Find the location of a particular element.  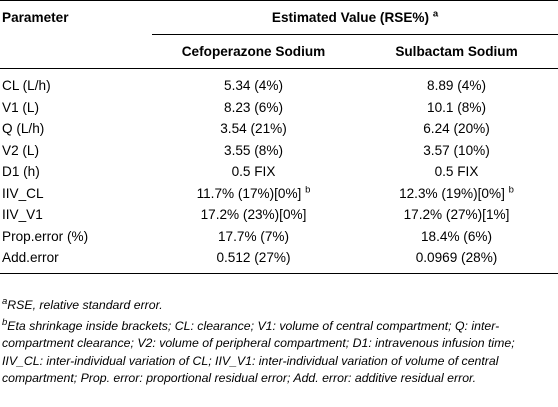

row-parameter: IIV_CL is located at coordinates (23, 193).